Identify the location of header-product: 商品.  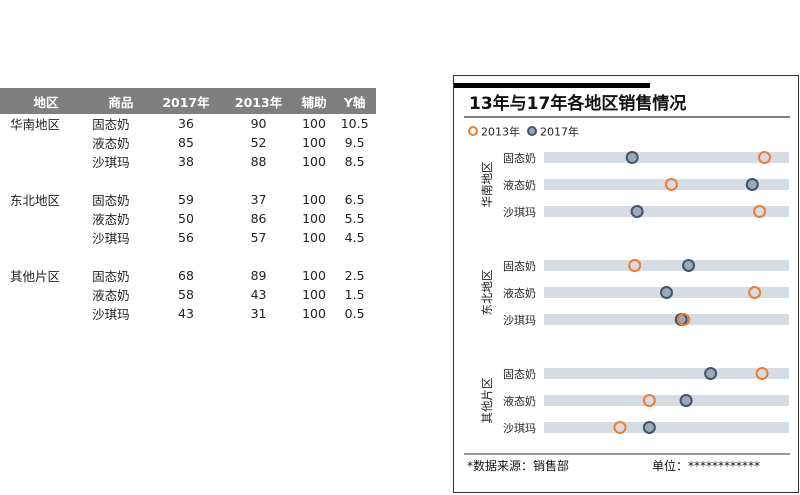
(121, 101).